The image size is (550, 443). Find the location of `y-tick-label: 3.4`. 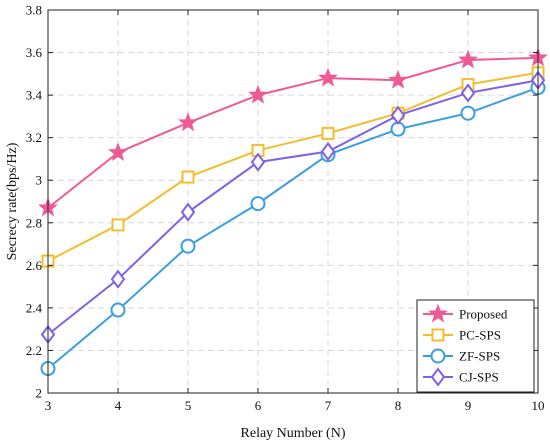

y-tick-label: 3.4 is located at coordinates (34, 95).